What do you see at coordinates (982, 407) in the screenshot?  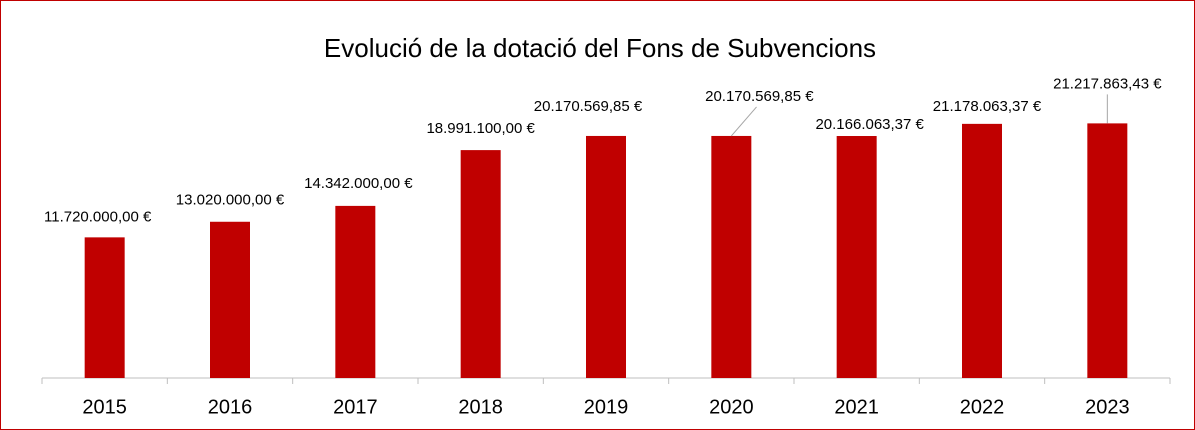 I see `x-tick-label: 2022` at bounding box center [982, 407].